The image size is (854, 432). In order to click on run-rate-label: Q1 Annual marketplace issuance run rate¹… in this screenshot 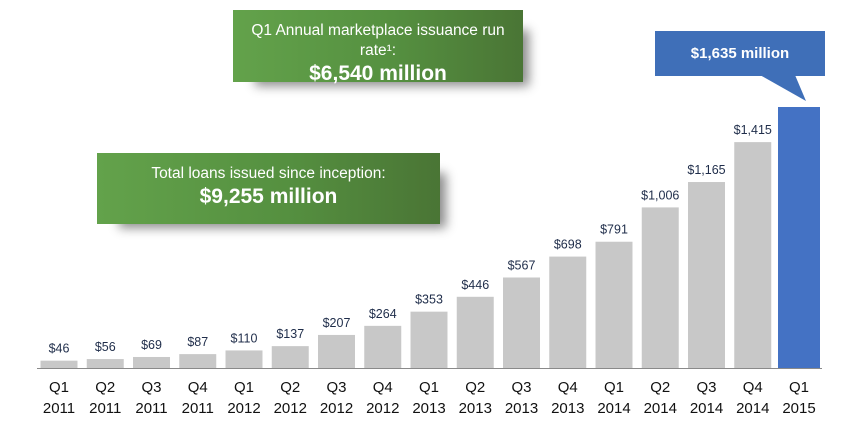, I will do `click(378, 40)`.